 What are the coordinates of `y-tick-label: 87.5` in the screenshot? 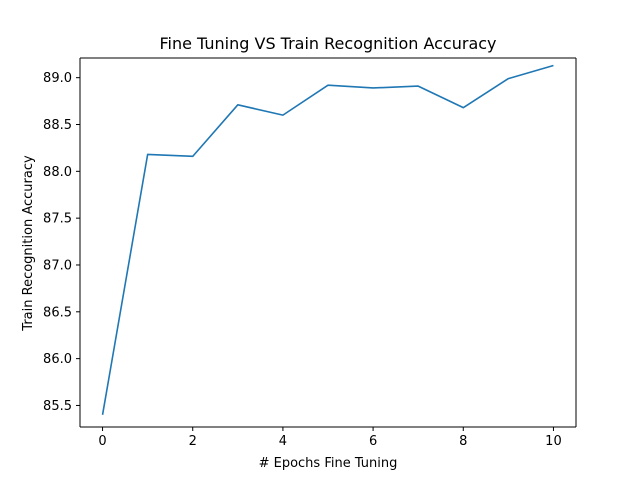 It's located at (57, 219).